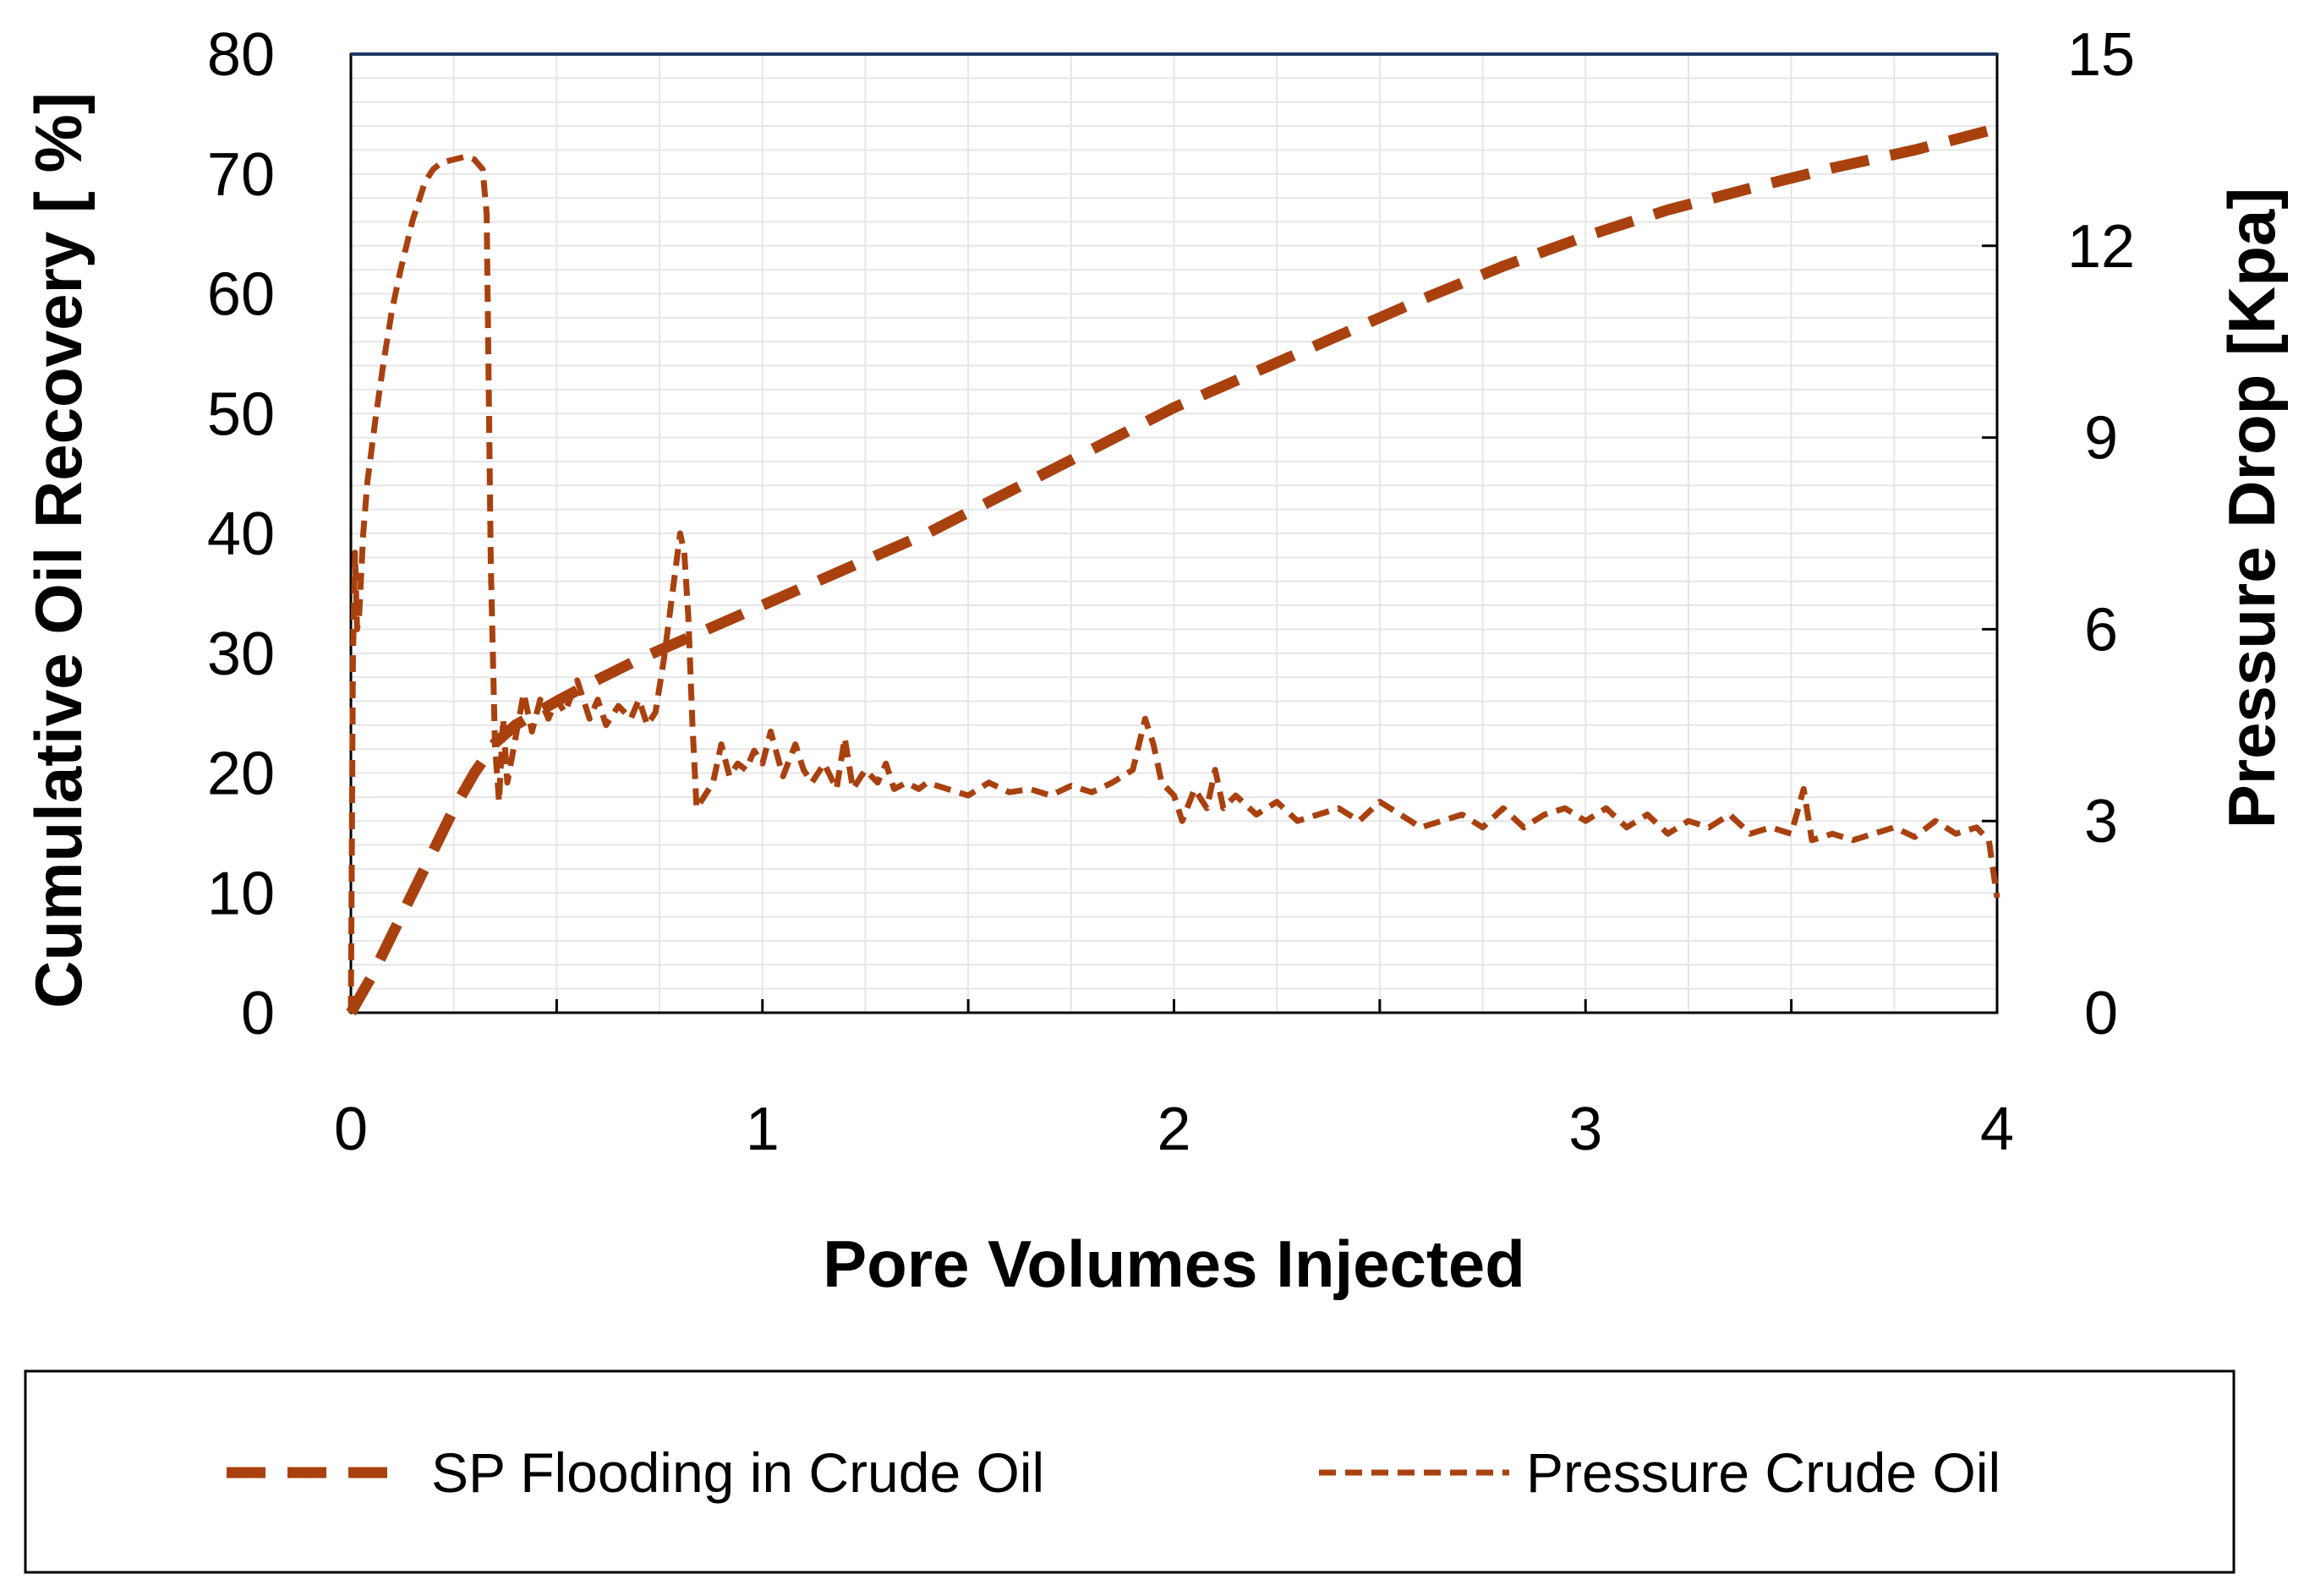 The width and height of the screenshot is (2304, 1596). What do you see at coordinates (2101, 1013) in the screenshot?
I see `y2-tick-label: 0` at bounding box center [2101, 1013].